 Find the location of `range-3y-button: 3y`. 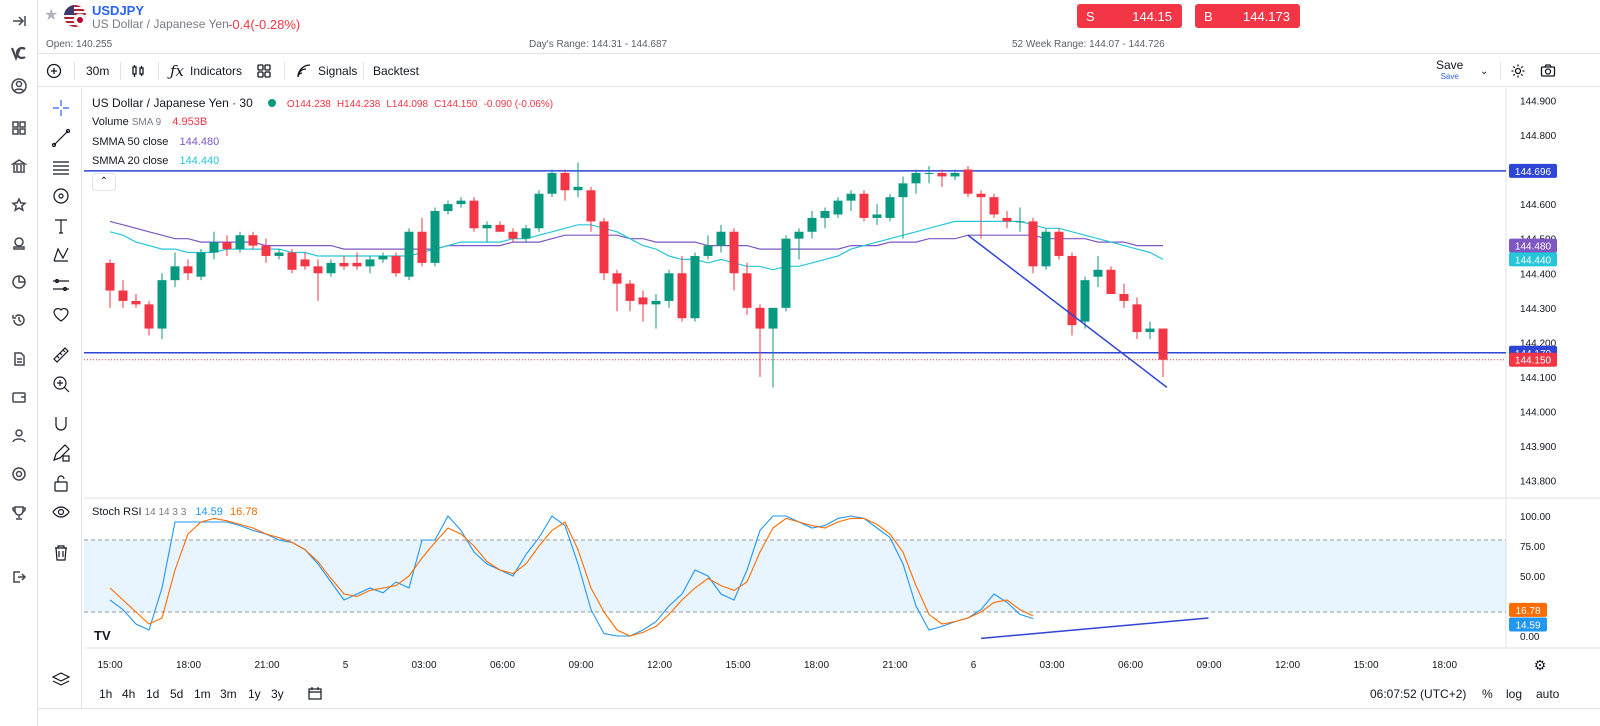

range-3y-button: 3y is located at coordinates (277, 694).